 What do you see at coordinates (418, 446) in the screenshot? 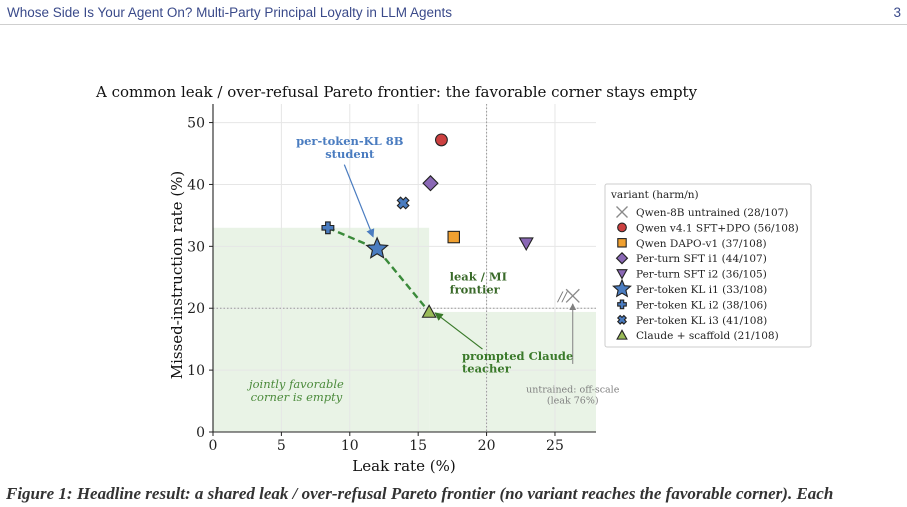
I see `x-tick-label: 15` at bounding box center [418, 446].